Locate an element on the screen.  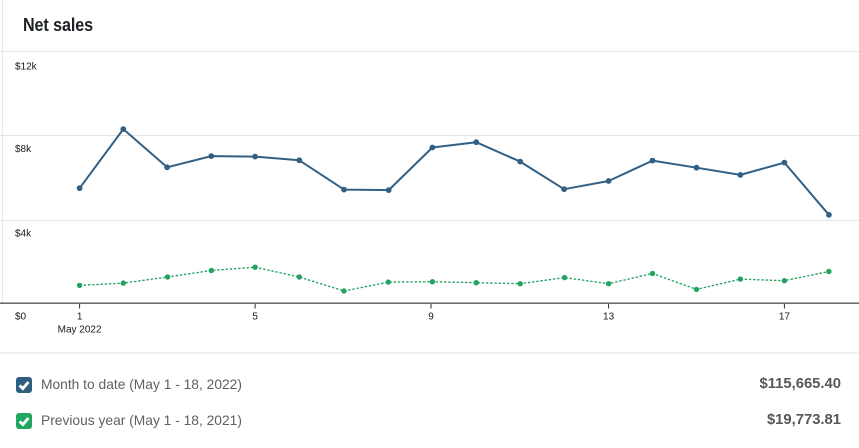
svg-text: $0 is located at coordinates (21, 316).